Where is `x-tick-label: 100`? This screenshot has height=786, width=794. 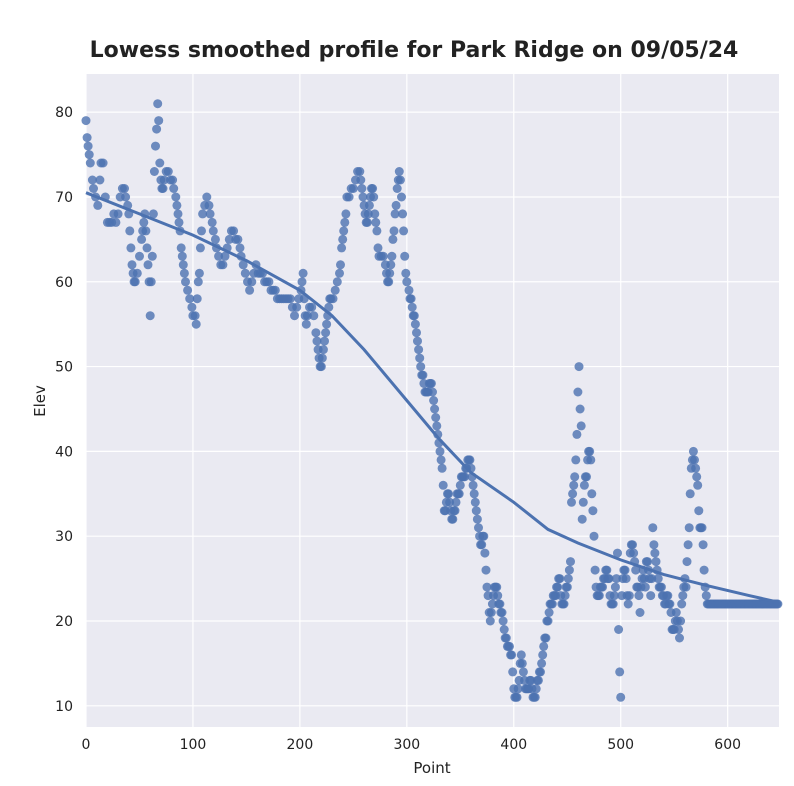 x-tick-label: 100 is located at coordinates (193, 745).